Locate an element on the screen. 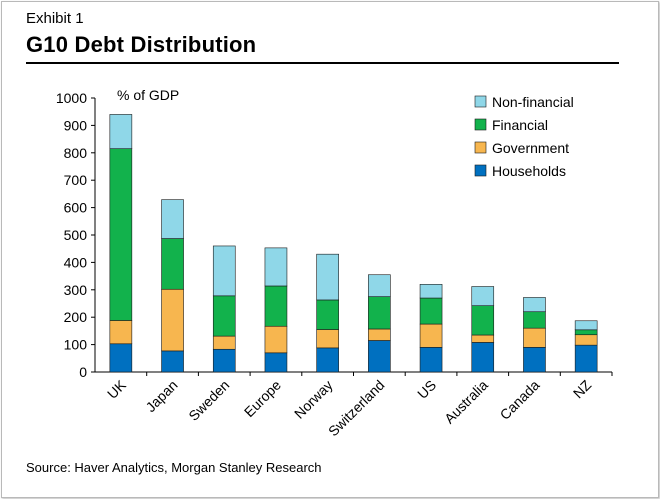 This screenshot has width=660, height=499. title-rule is located at coordinates (322, 63).